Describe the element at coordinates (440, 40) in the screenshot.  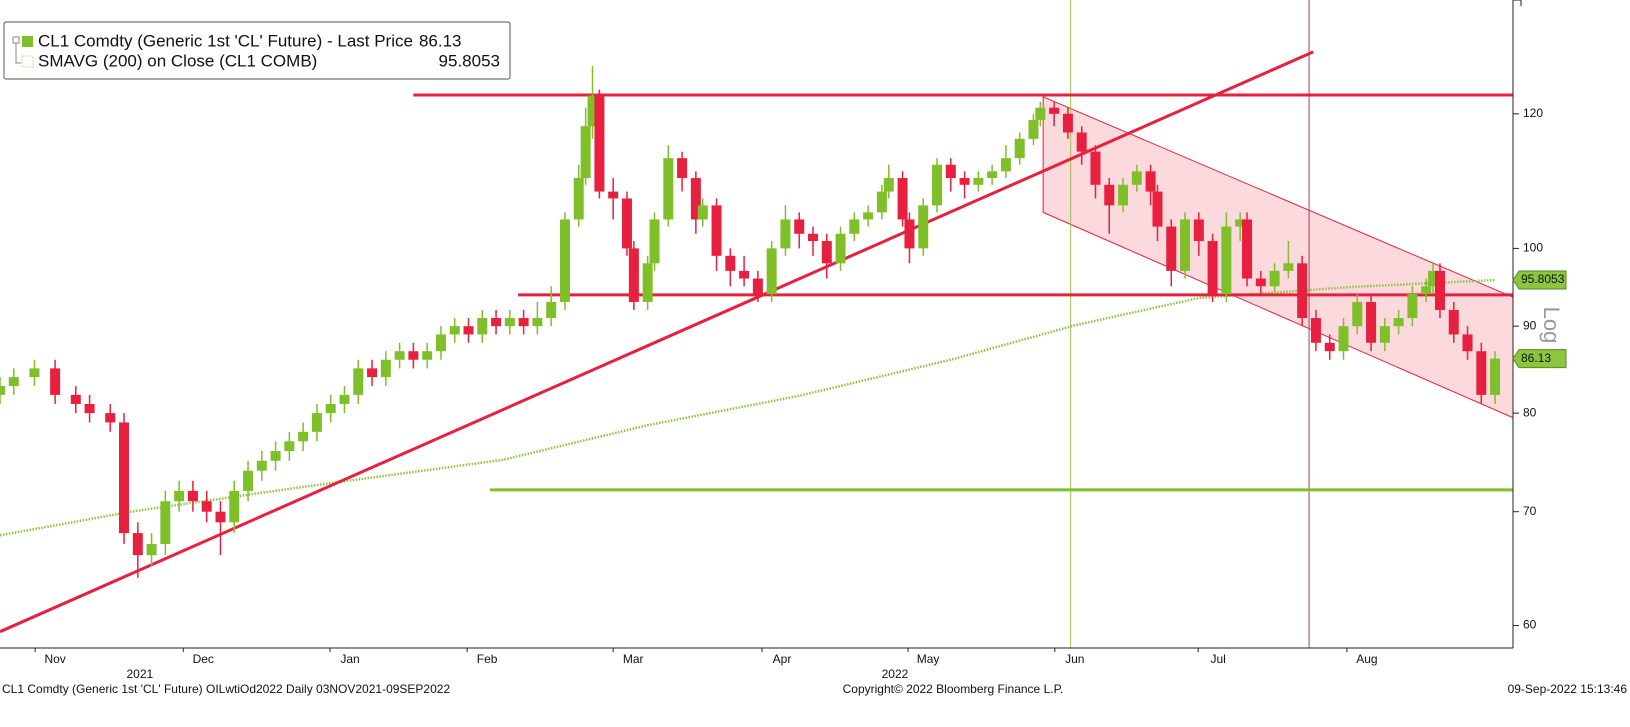
I see `legend-value: 86.13` at that location.